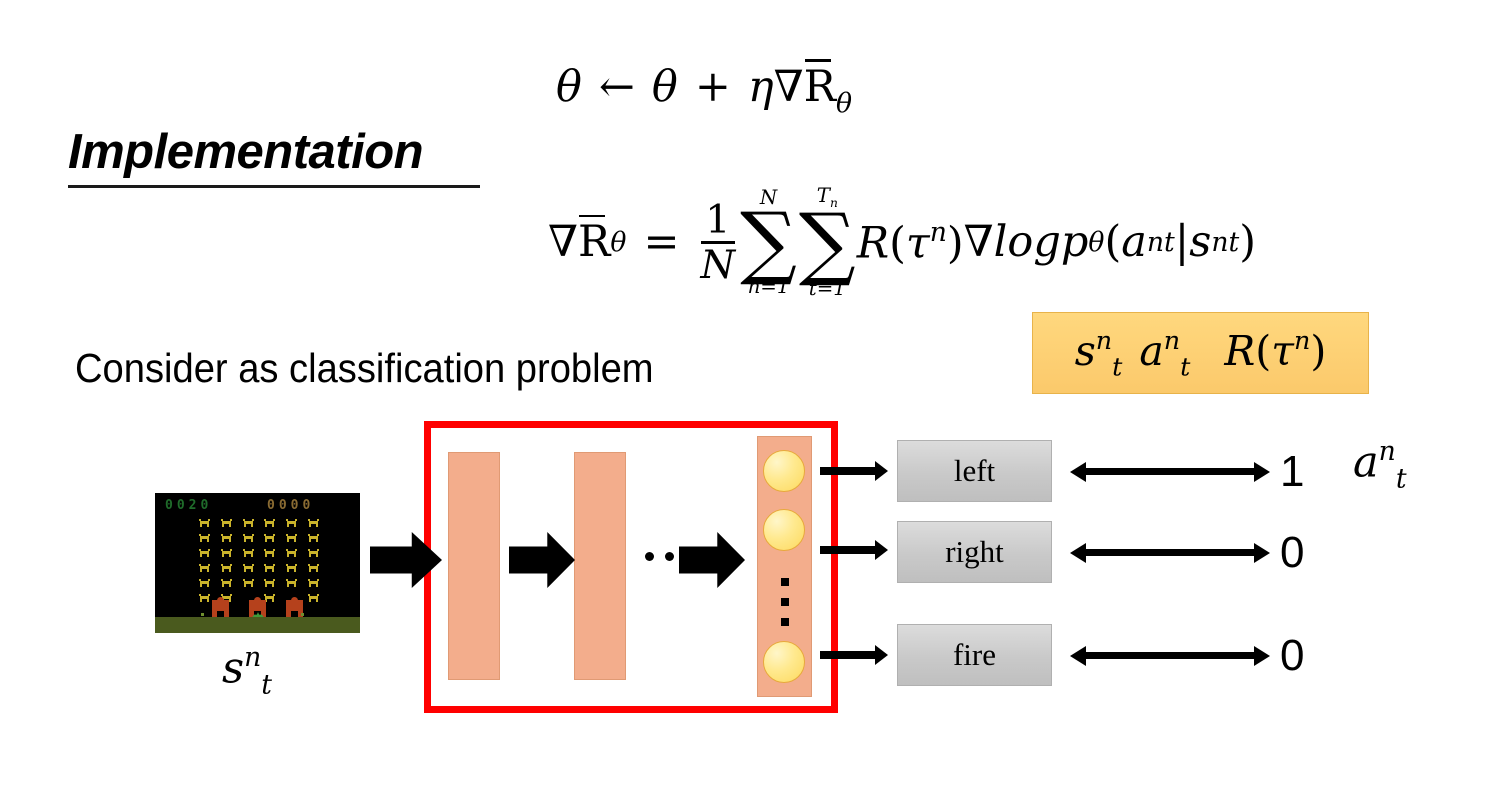 Image resolution: width=1512 pixels, height=806 pixels. I want to click on action-box-fire: fire, so click(974, 655).